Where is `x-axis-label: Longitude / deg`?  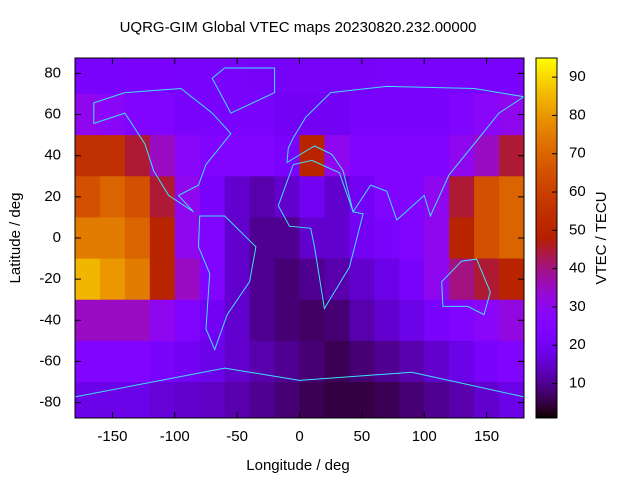
x-axis-label: Longitude / deg is located at coordinates (297, 465).